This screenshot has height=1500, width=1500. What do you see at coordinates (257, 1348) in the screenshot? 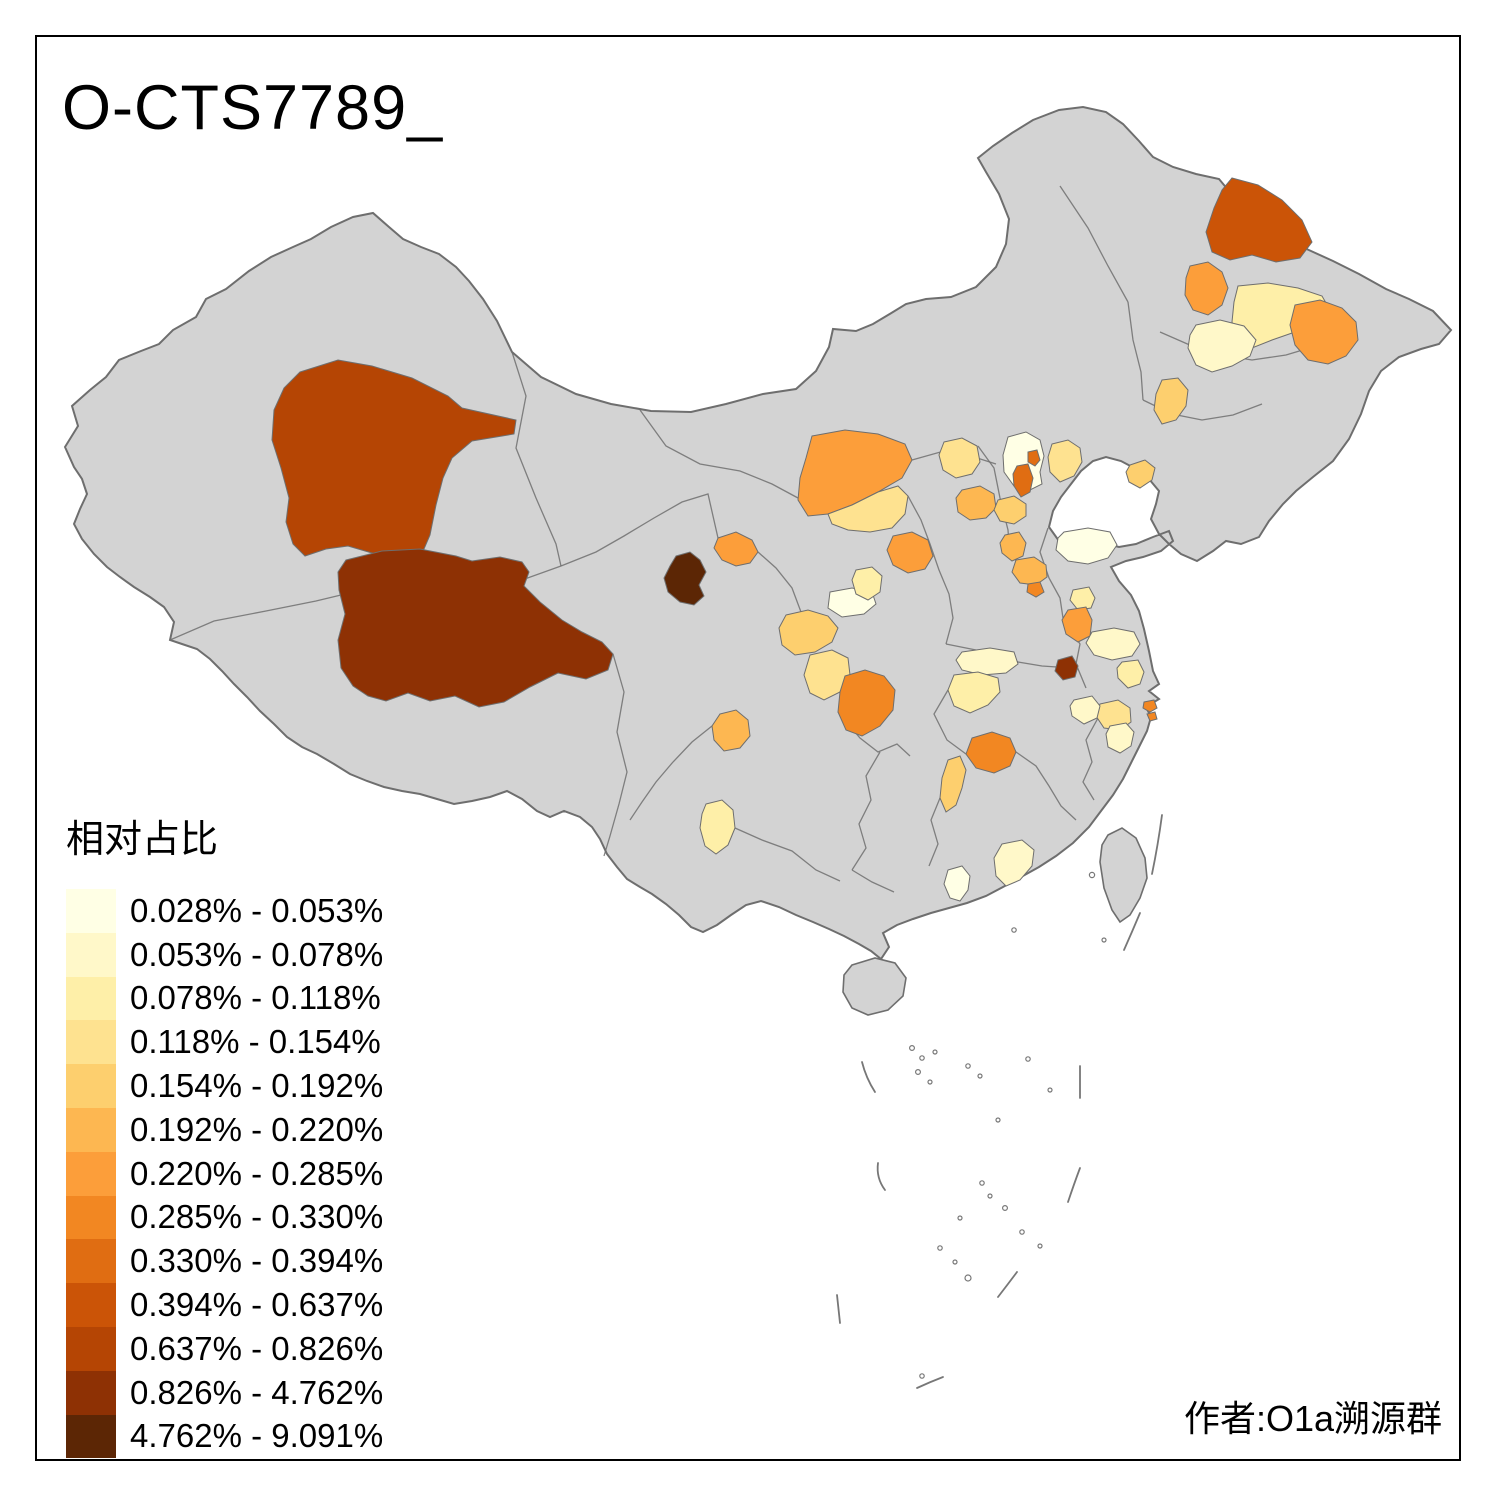
I see `legend-label: 0.637% - 0.826%` at bounding box center [257, 1348].